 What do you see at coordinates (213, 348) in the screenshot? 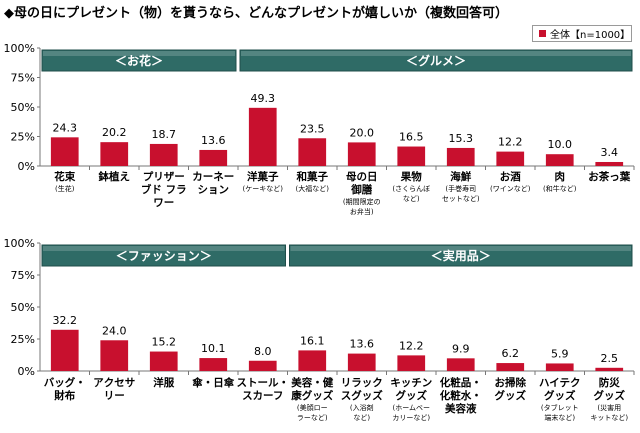
I see `data-label: 10.1` at bounding box center [213, 348].